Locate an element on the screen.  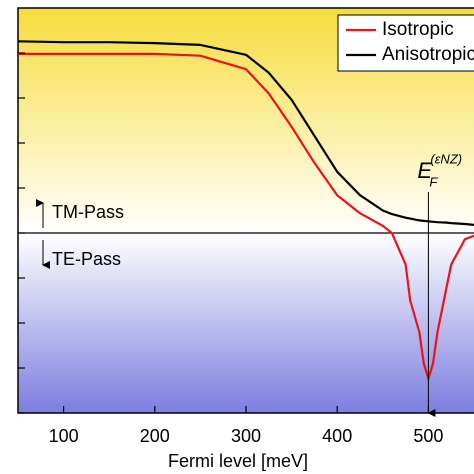
x-tick-label: 500 is located at coordinates (428, 436).